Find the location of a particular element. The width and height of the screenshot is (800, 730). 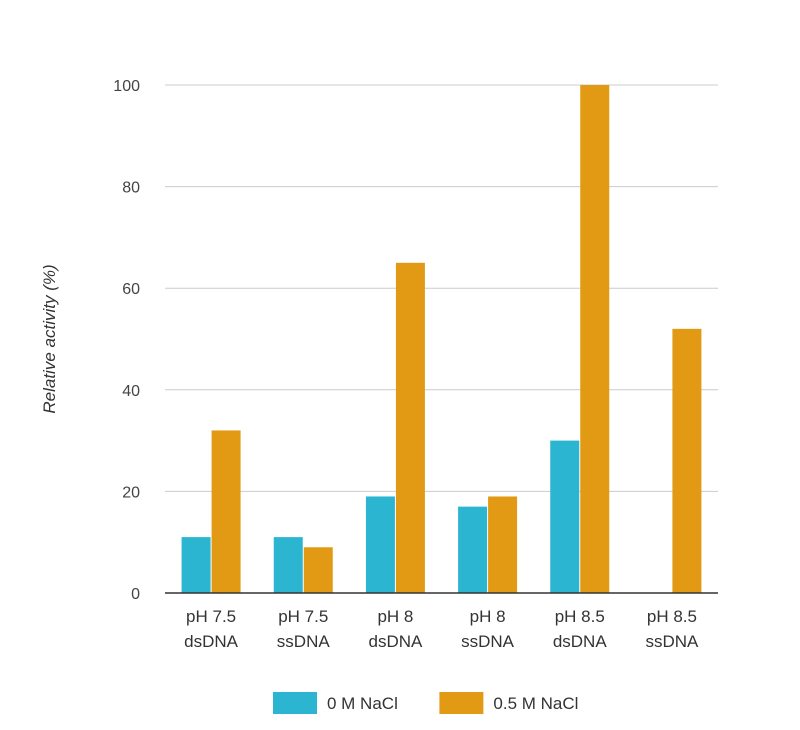

x-tick-label-5-2: dsDNA is located at coordinates (580, 641).